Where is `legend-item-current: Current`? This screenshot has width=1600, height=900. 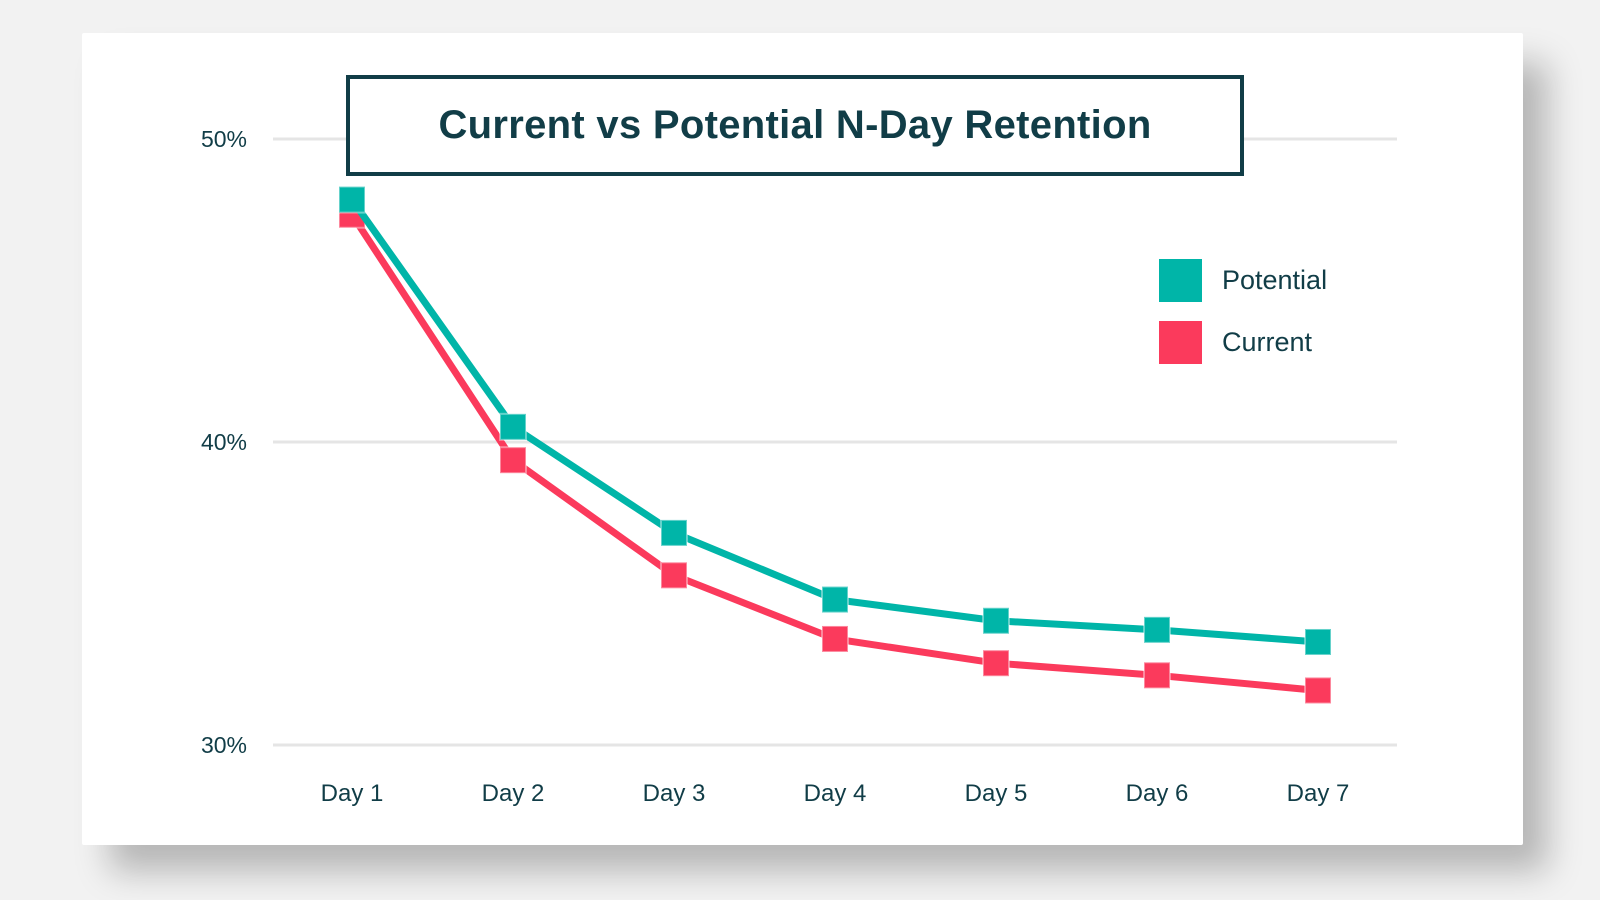 legend-item-current: Current is located at coordinates (1243, 342).